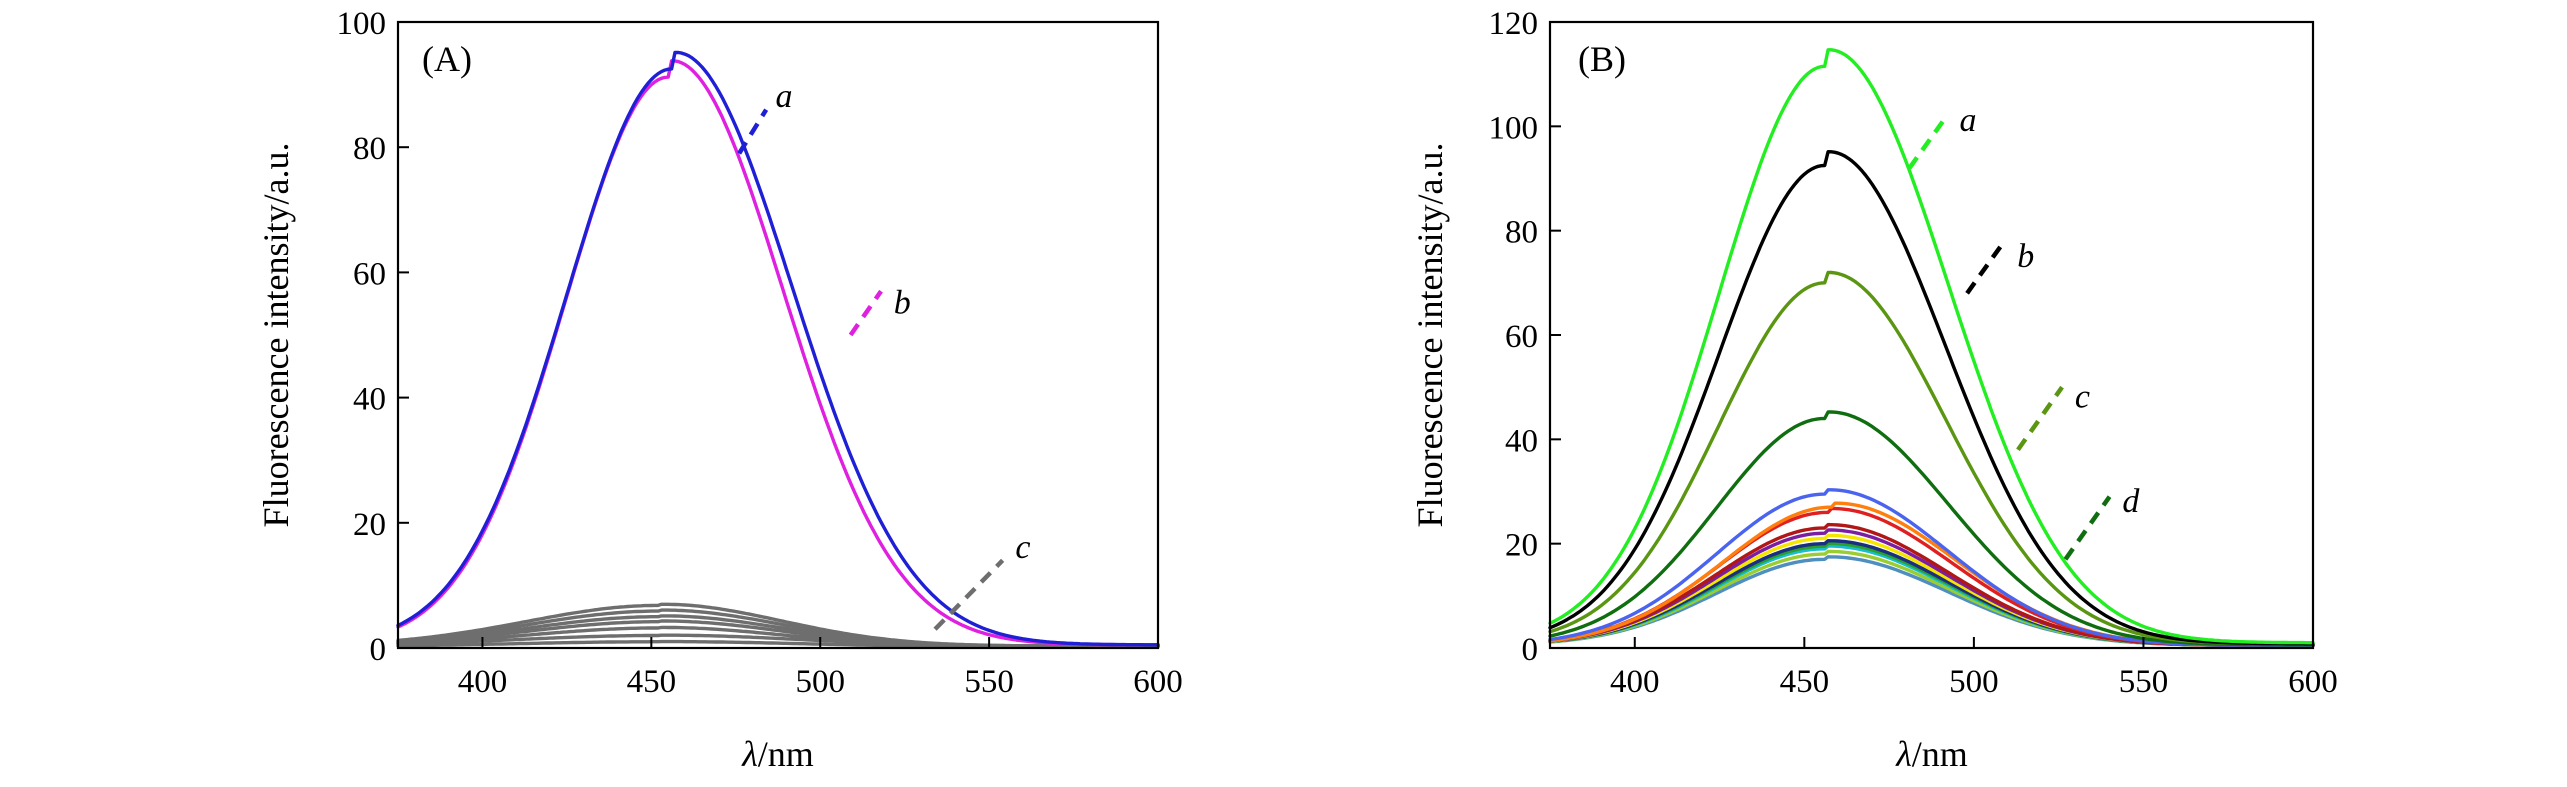  Describe the element at coordinates (820, 682) in the screenshot. I see `x-tick-label-a: 500` at that location.